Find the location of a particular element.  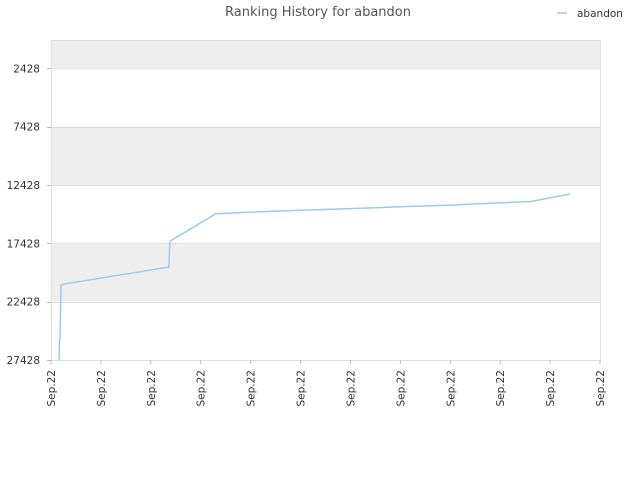

y-tick-label: 27428 is located at coordinates (23, 361).